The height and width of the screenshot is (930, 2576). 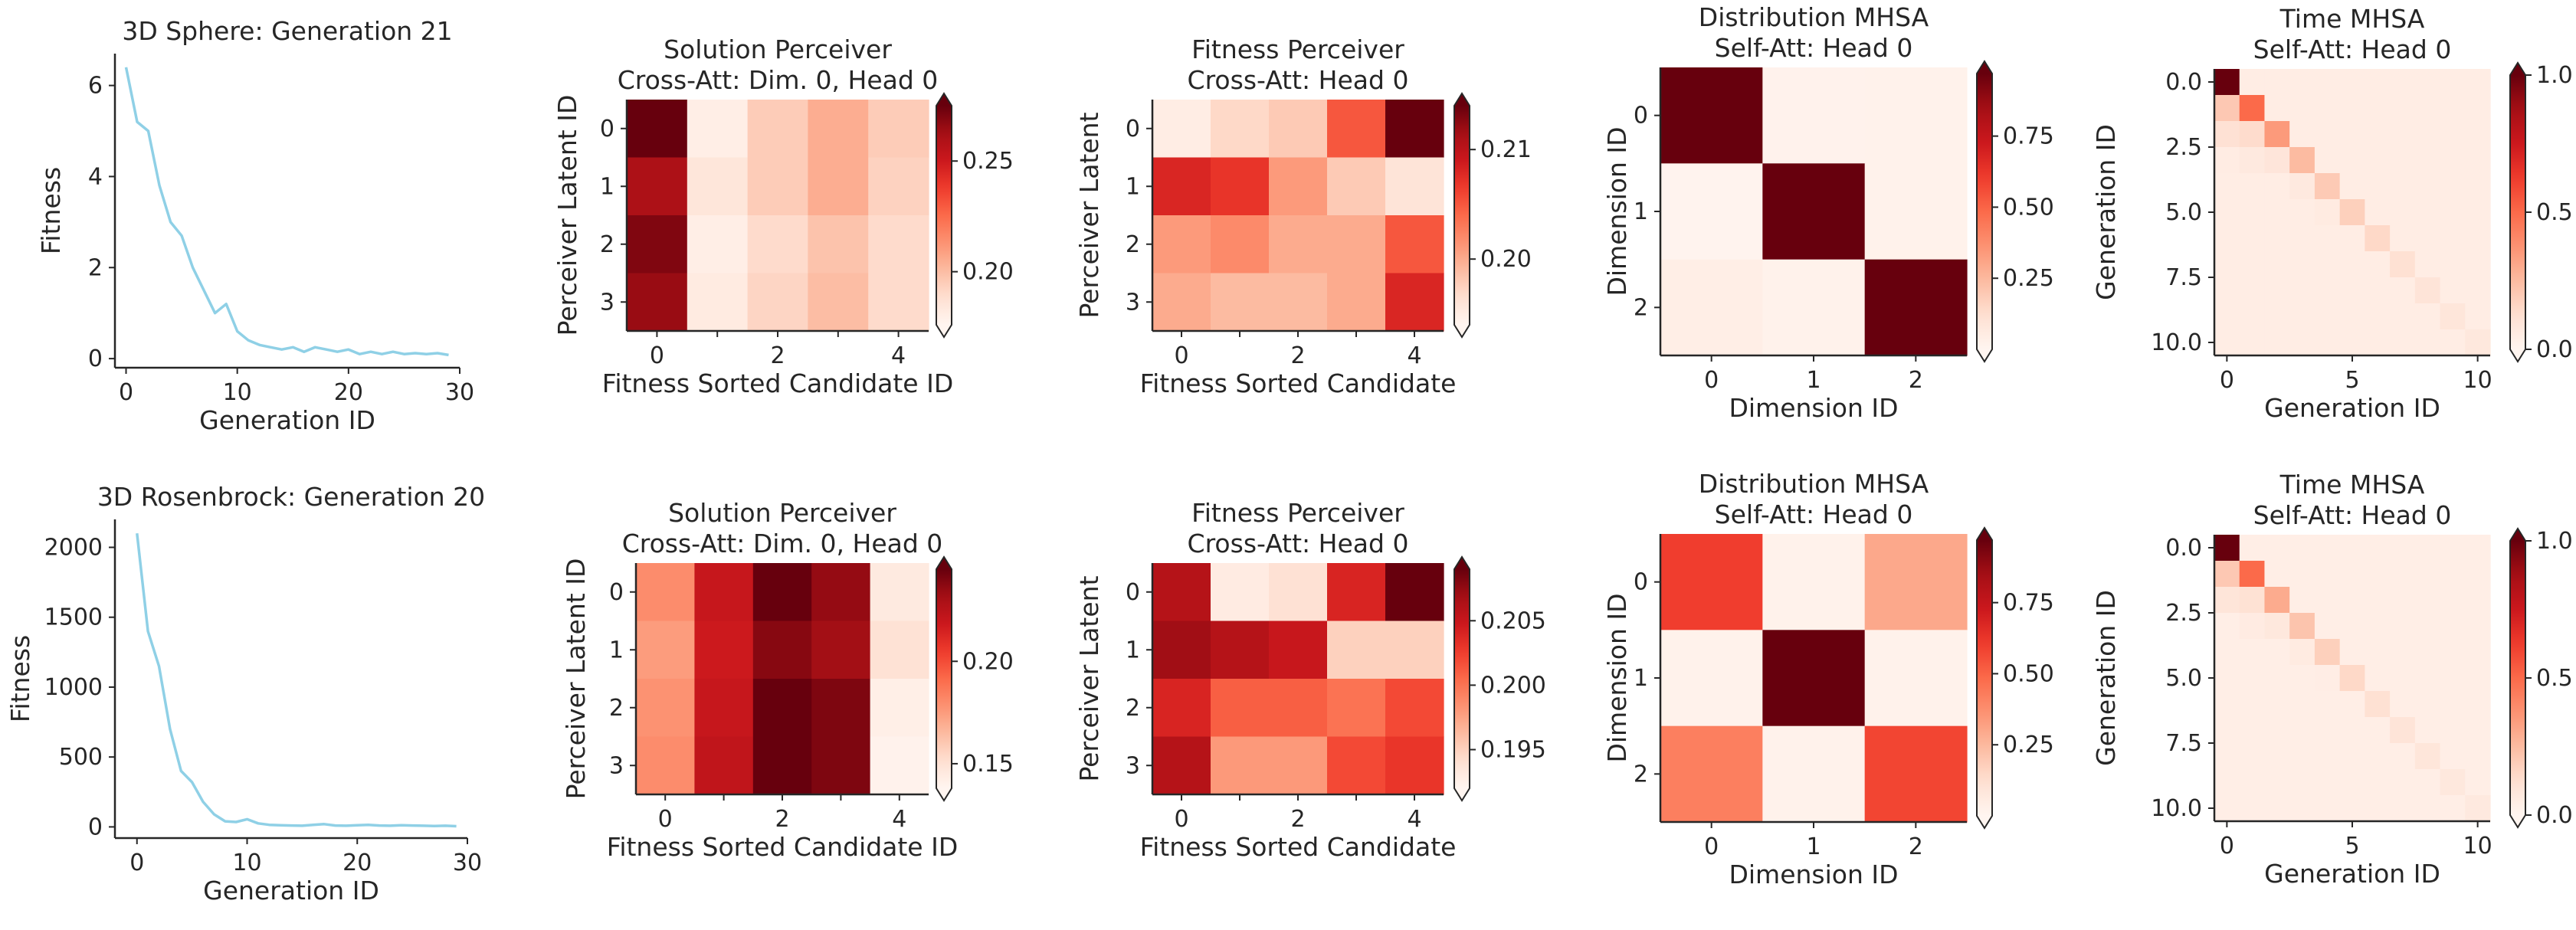 I want to click on y-axis-label: Generation ID, so click(x=2106, y=212).